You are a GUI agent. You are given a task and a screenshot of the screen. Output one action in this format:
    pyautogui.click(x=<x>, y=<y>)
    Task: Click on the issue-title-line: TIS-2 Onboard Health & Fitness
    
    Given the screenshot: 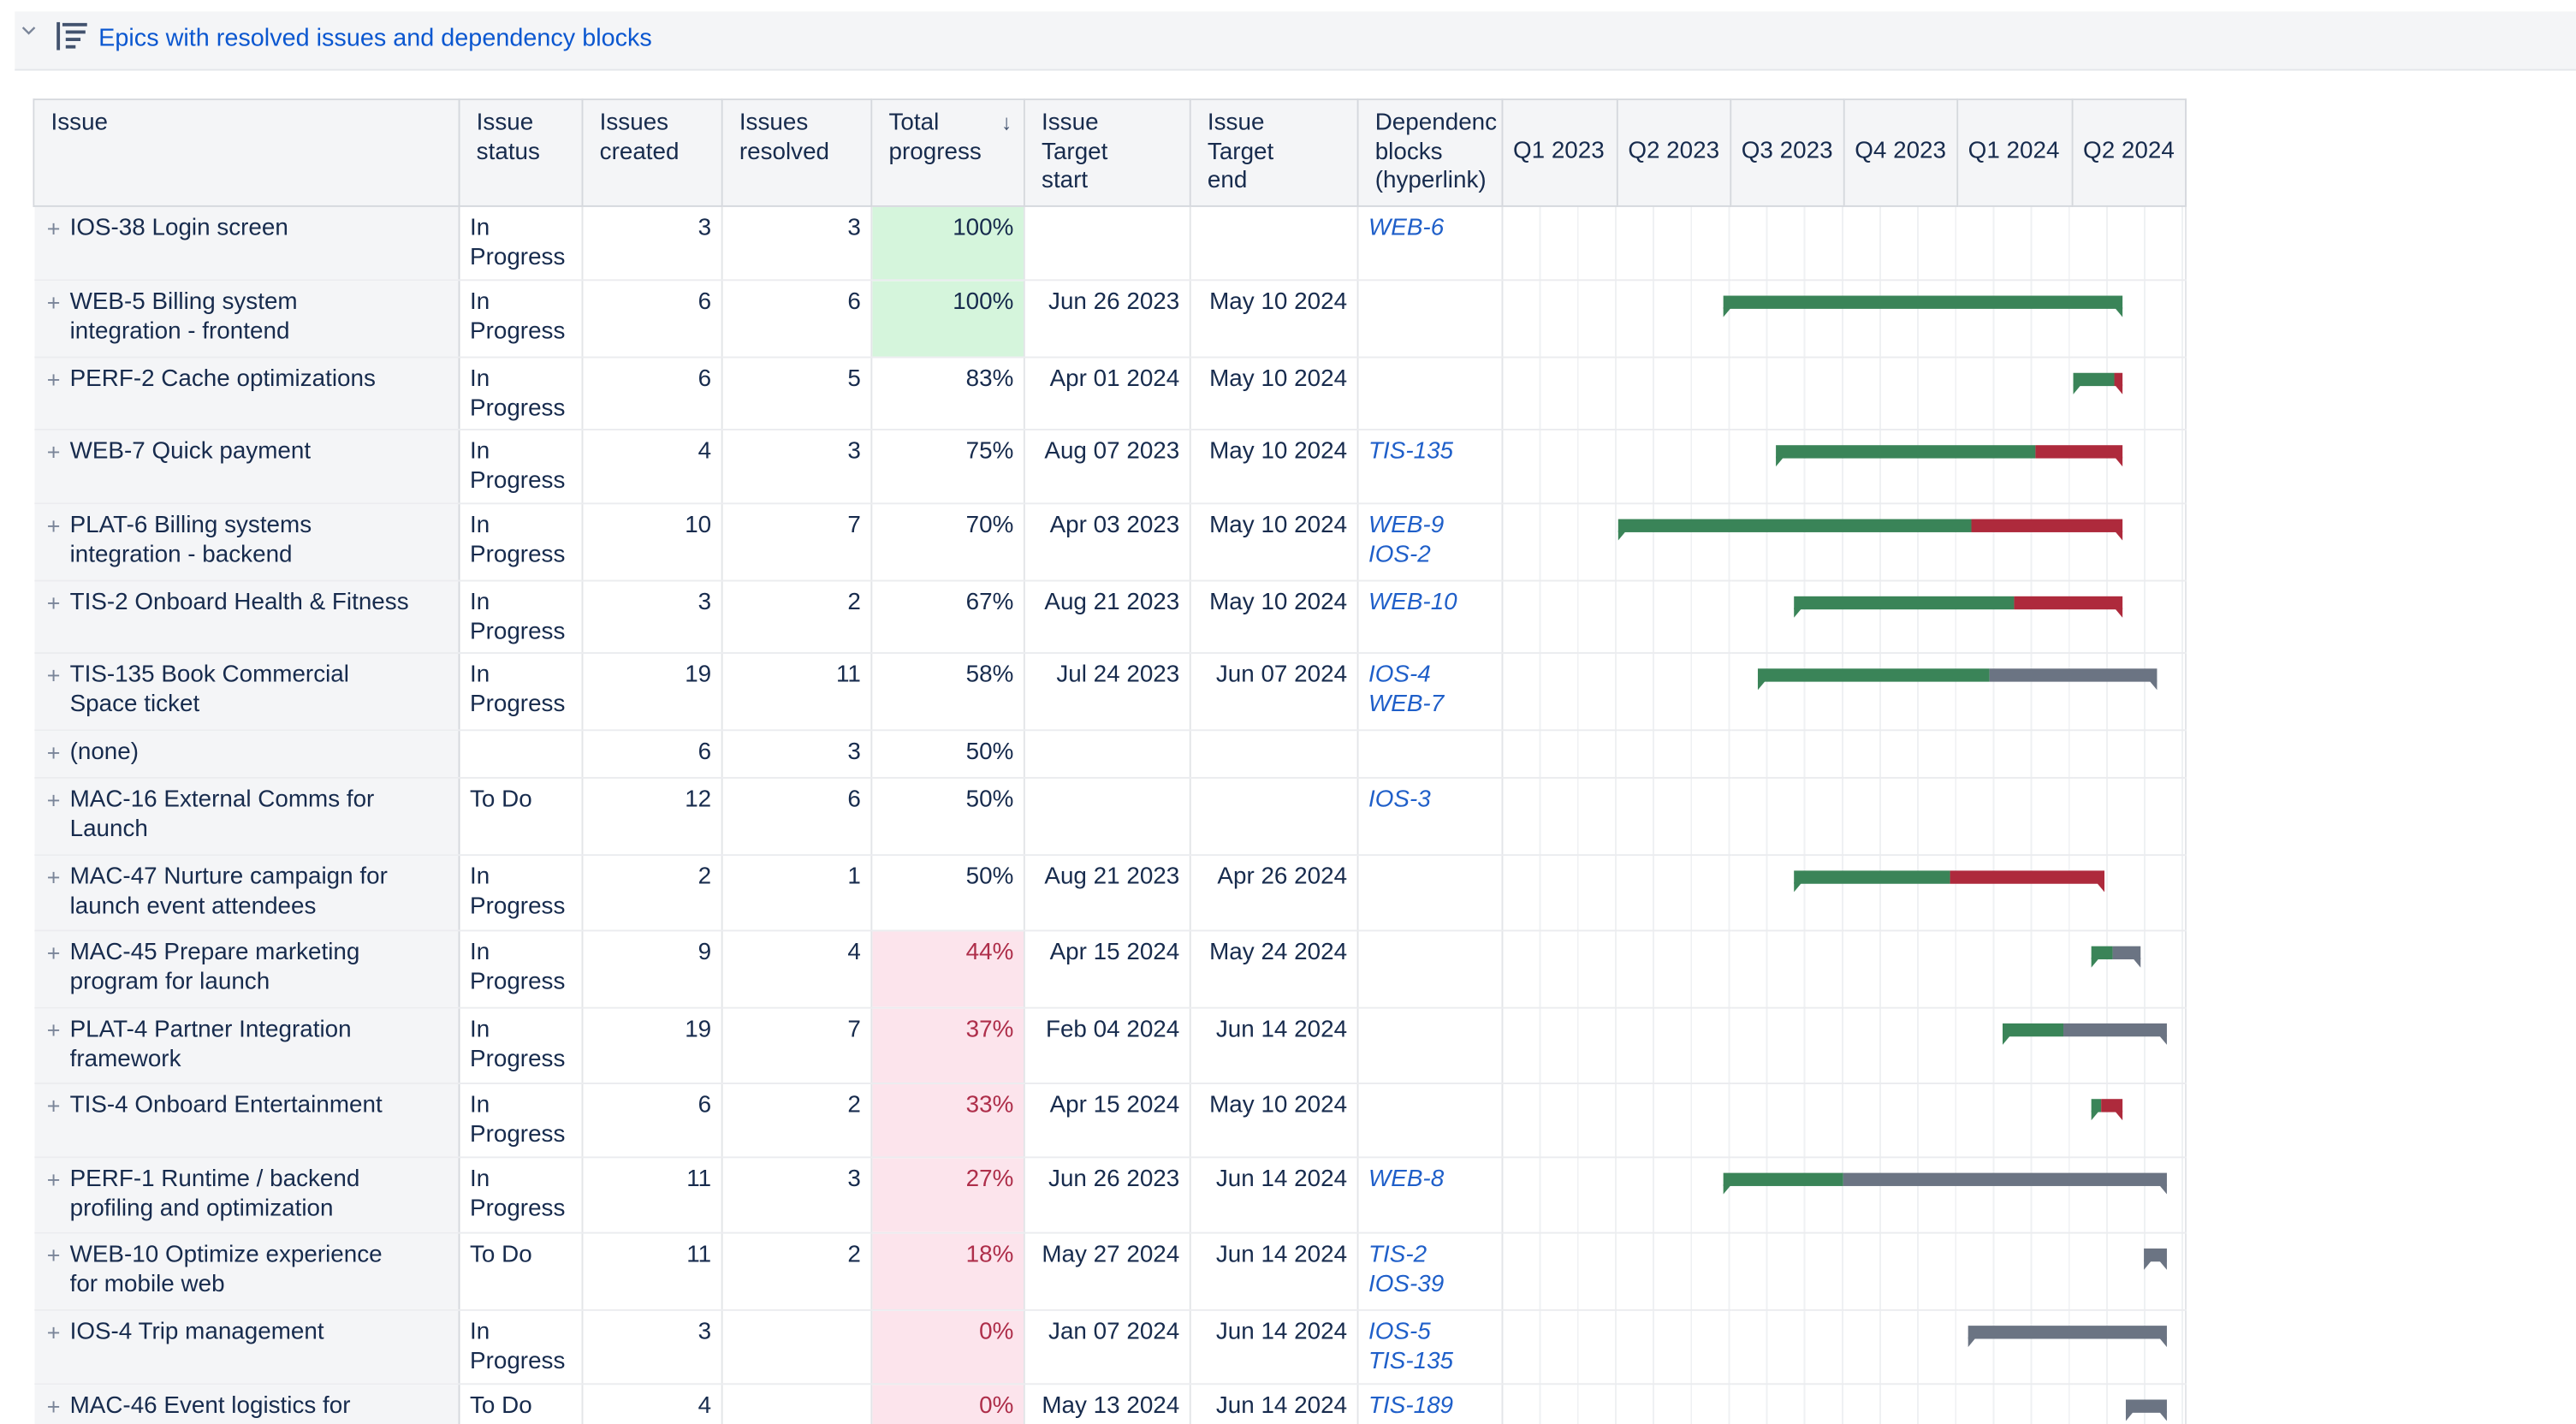 What is the action you would take?
    pyautogui.click(x=239, y=603)
    